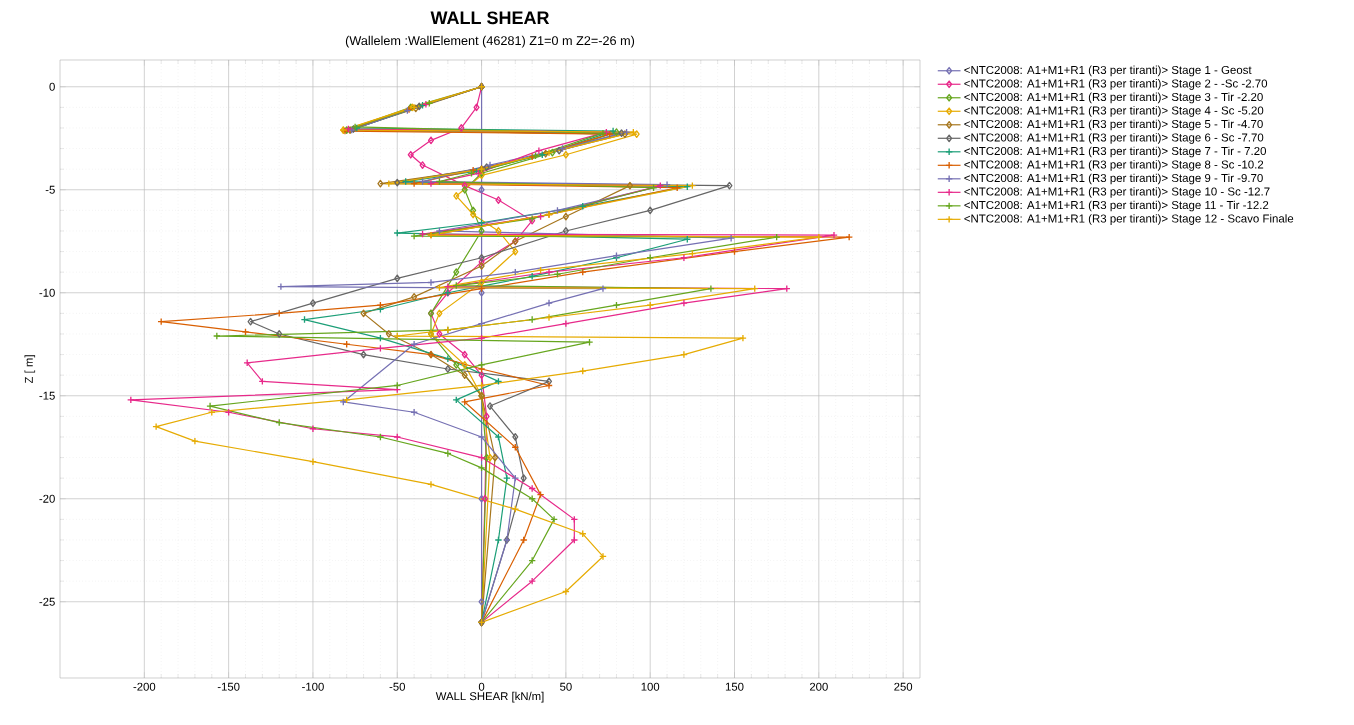 This screenshot has height=725, width=1354. Describe the element at coordinates (1117, 192) in the screenshot. I see `legend-label: <NTC2008: A1+M1+R1 (R3 per tiranti)> Stage 10 - Sc -12.7` at that location.